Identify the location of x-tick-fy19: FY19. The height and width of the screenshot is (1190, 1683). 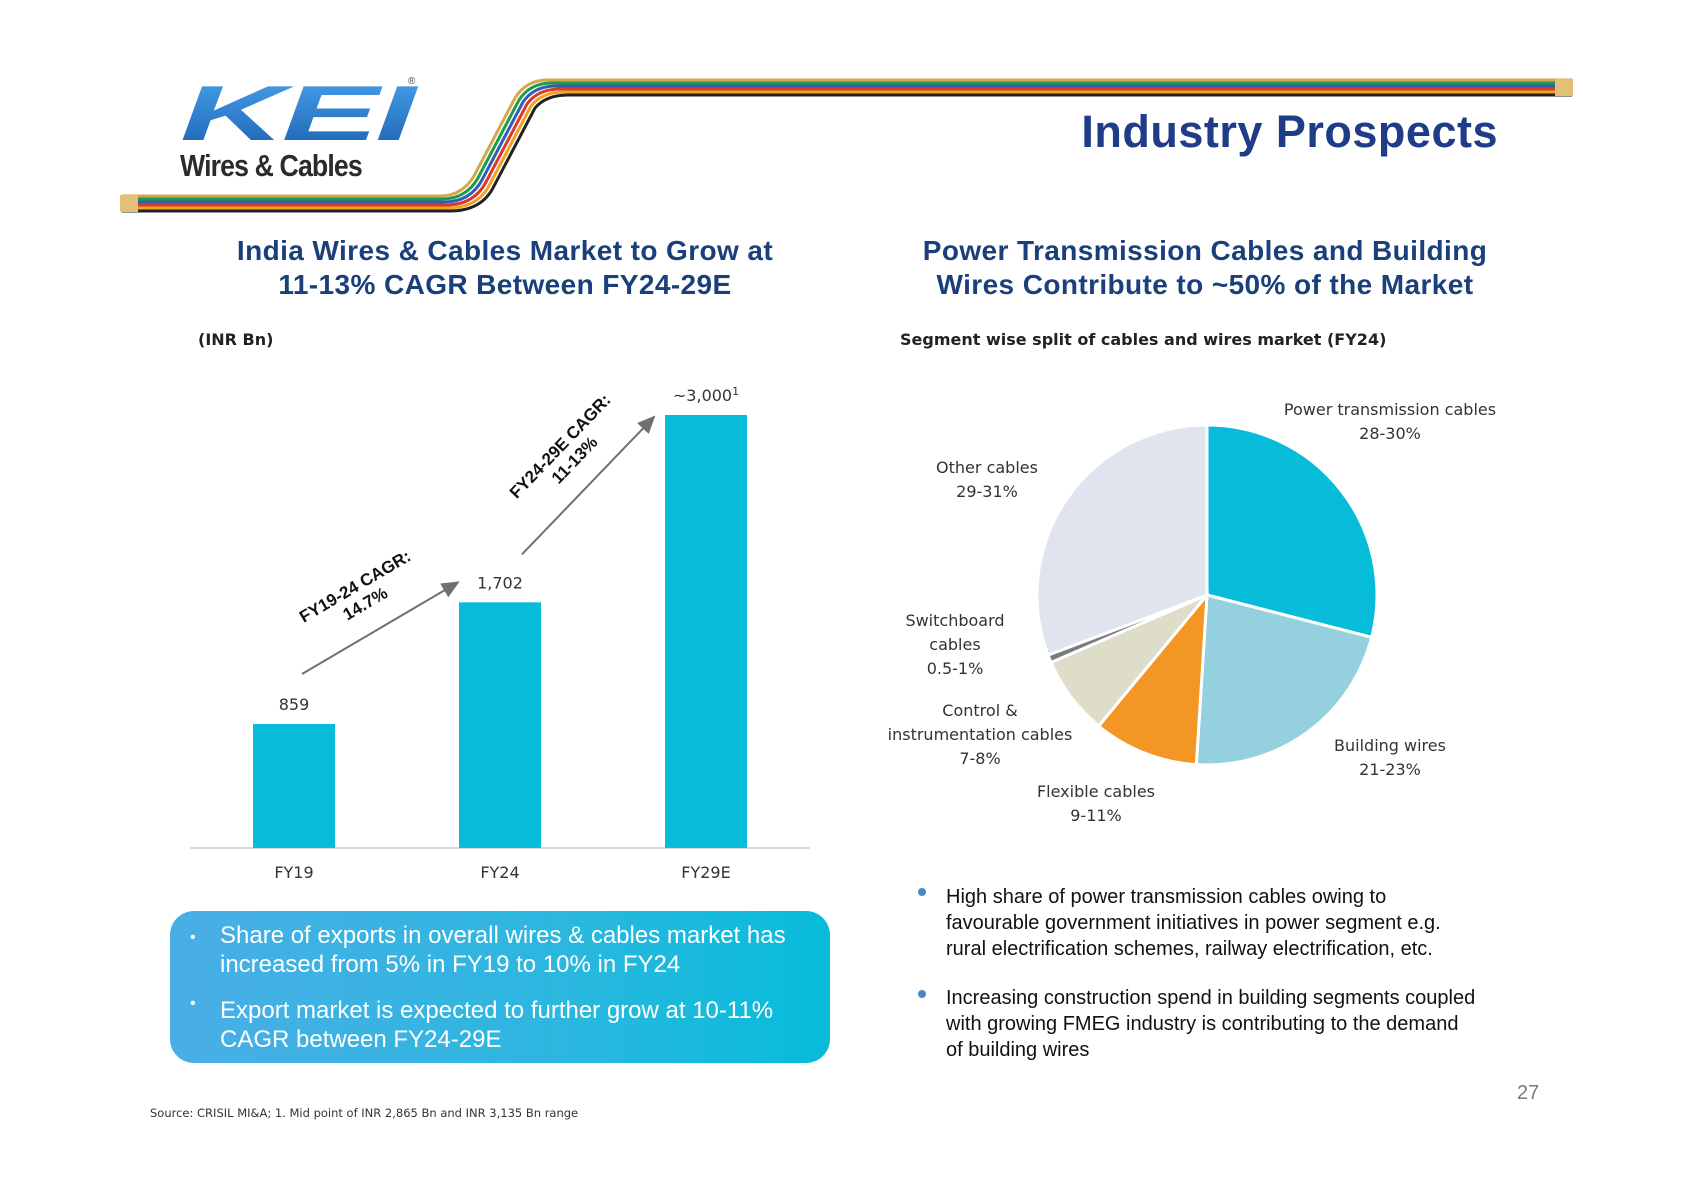
(293, 872).